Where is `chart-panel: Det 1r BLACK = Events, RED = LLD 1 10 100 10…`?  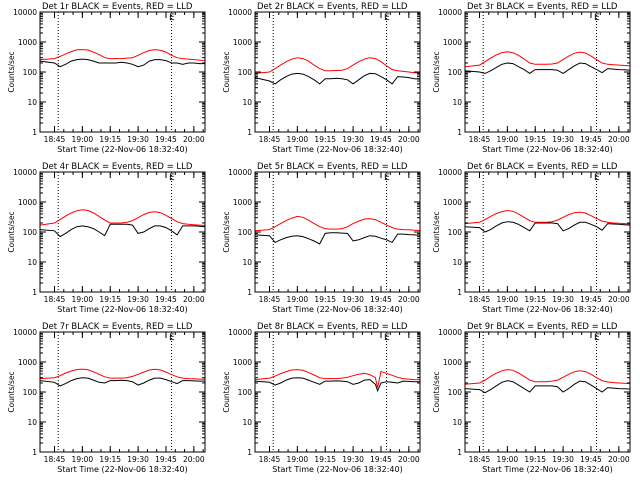
chart-panel: Det 1r BLACK = Events, RED = LLD 1 10 100 10… is located at coordinates (106, 78).